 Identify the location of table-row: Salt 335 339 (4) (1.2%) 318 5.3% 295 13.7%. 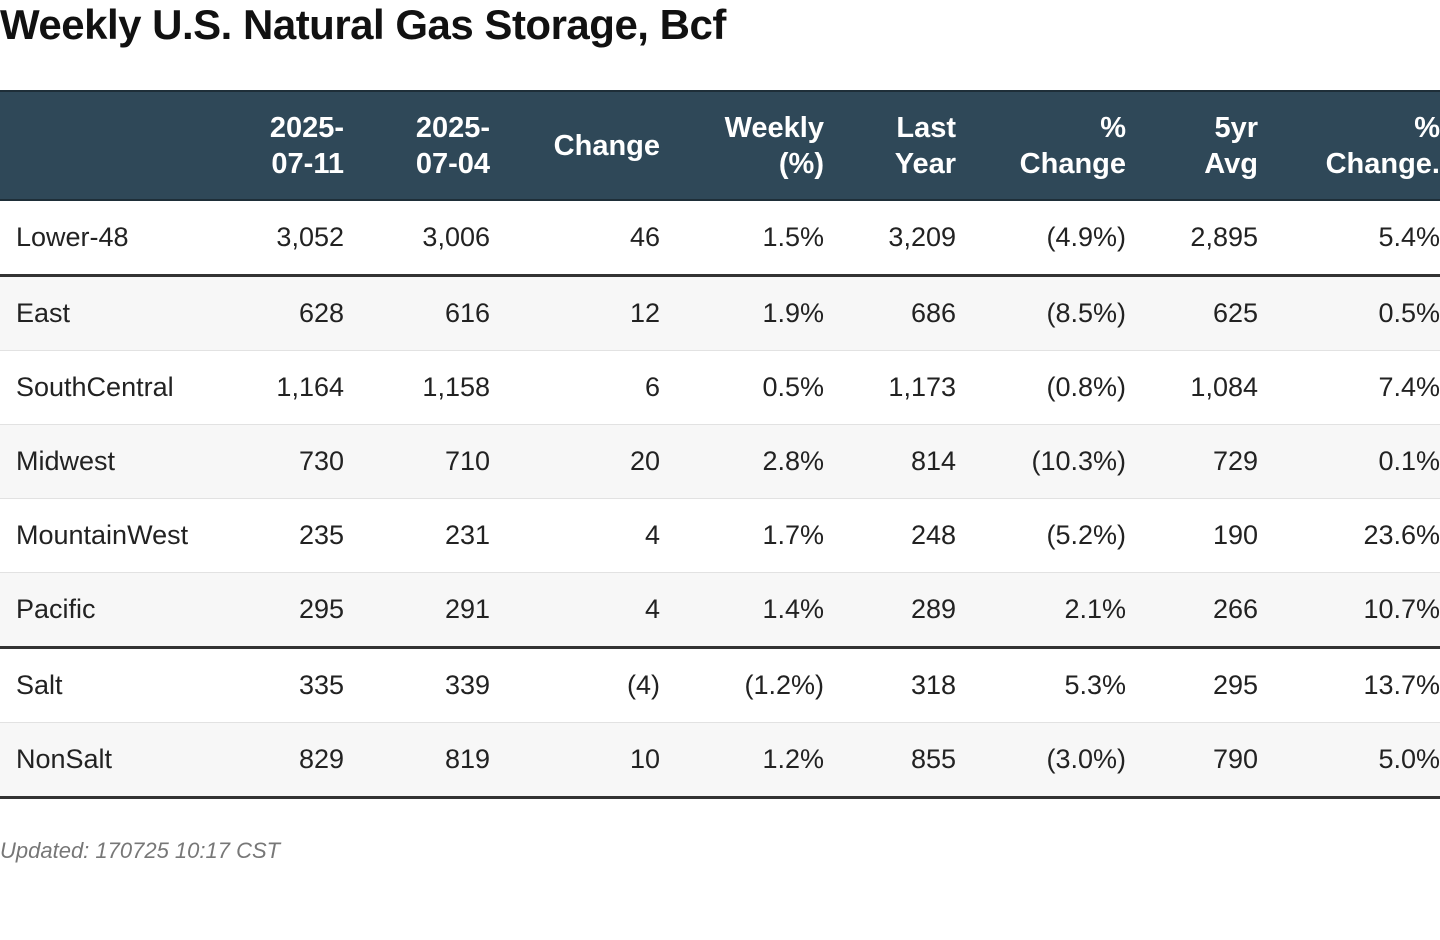
(720, 685).